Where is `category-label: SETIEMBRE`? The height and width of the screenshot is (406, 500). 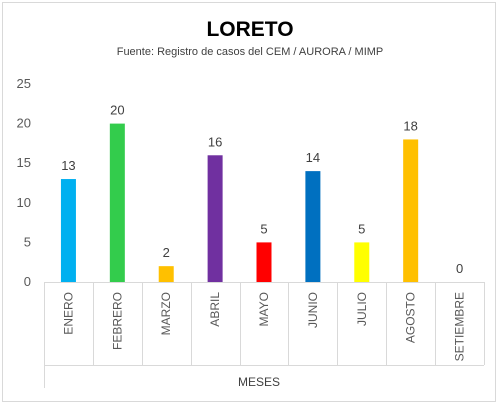
category-label: SETIEMBRE is located at coordinates (460, 326).